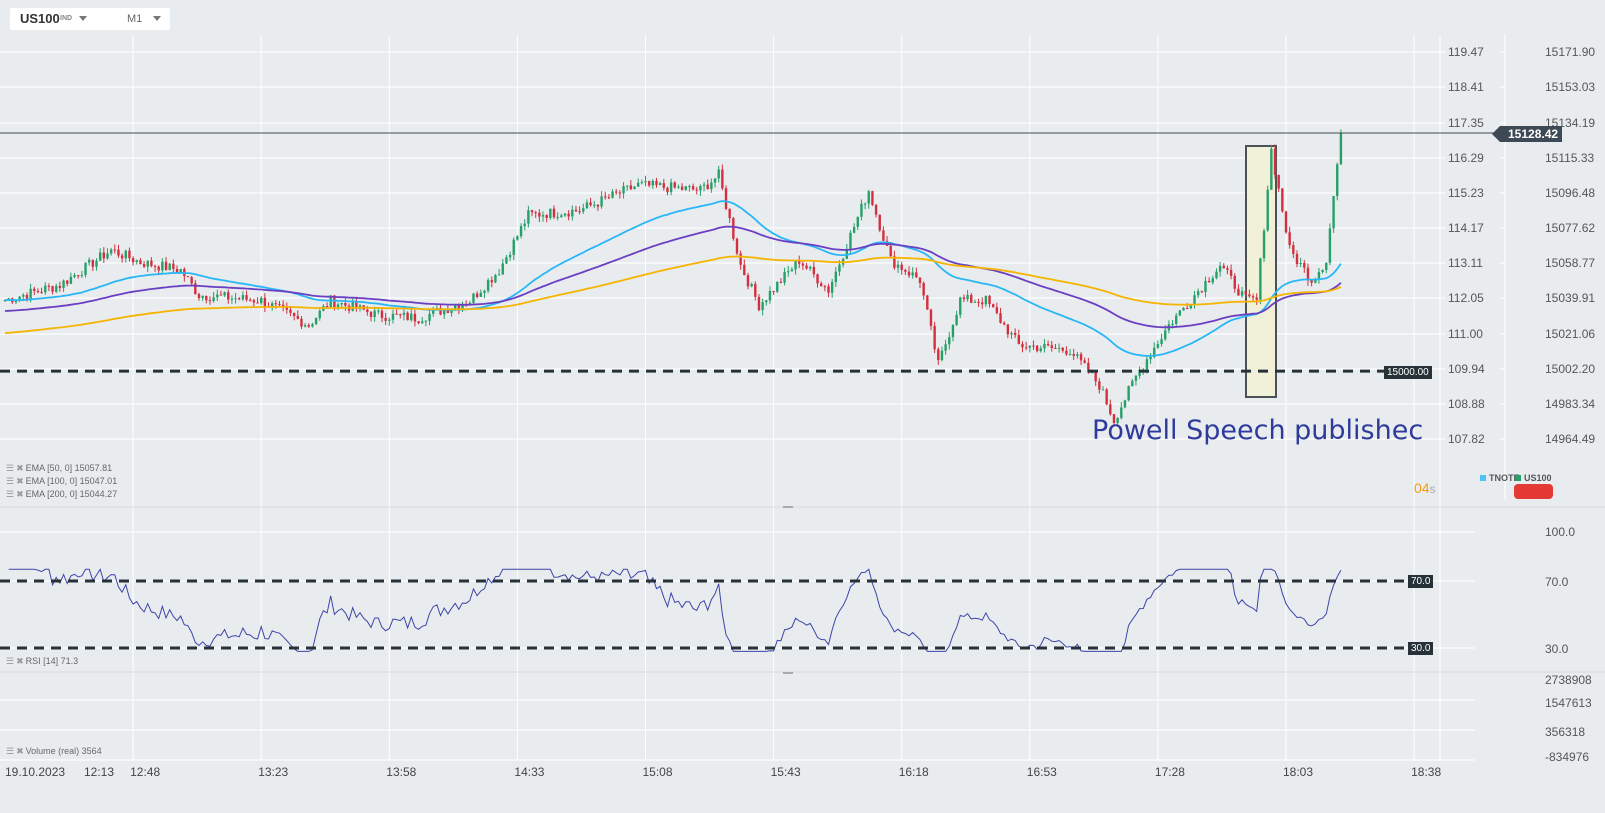 The height and width of the screenshot is (813, 1605). Describe the element at coordinates (1041, 772) in the screenshot. I see `time-tick: 16:53` at that location.